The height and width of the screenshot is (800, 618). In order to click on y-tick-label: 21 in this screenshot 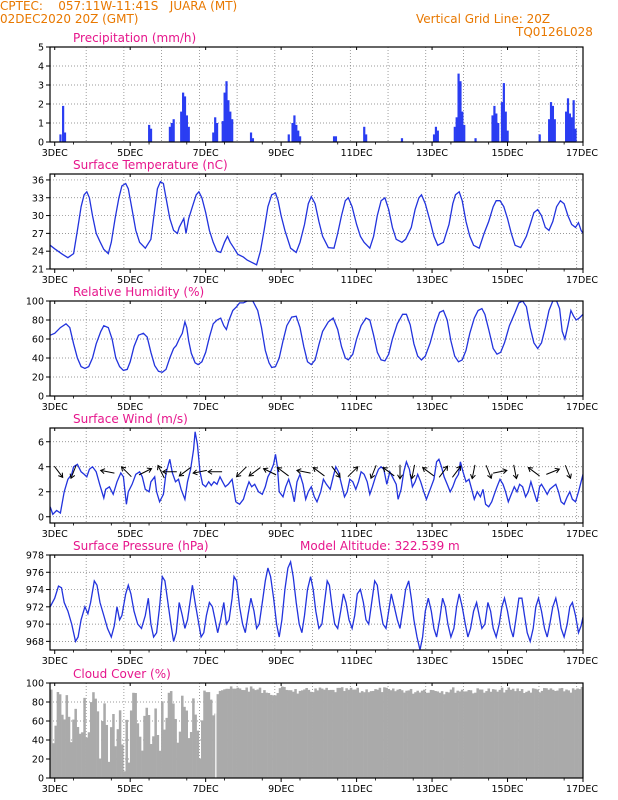, I will do `click(38, 270)`.